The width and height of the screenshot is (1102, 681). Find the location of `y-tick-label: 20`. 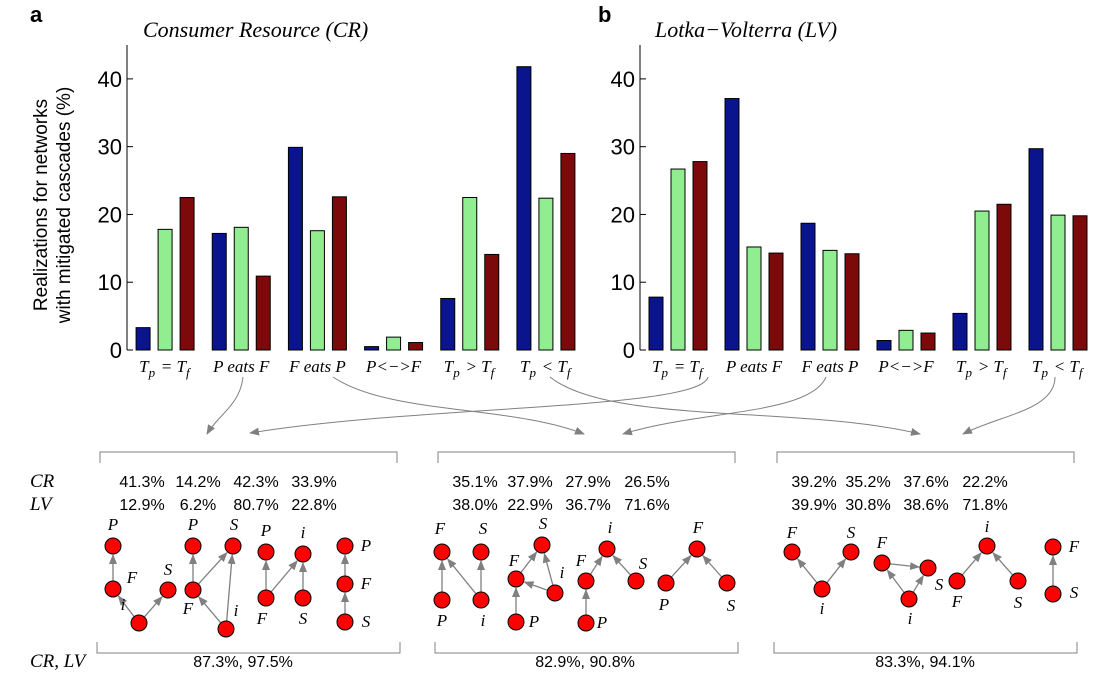

y-tick-label: 20 is located at coordinates (623, 214).